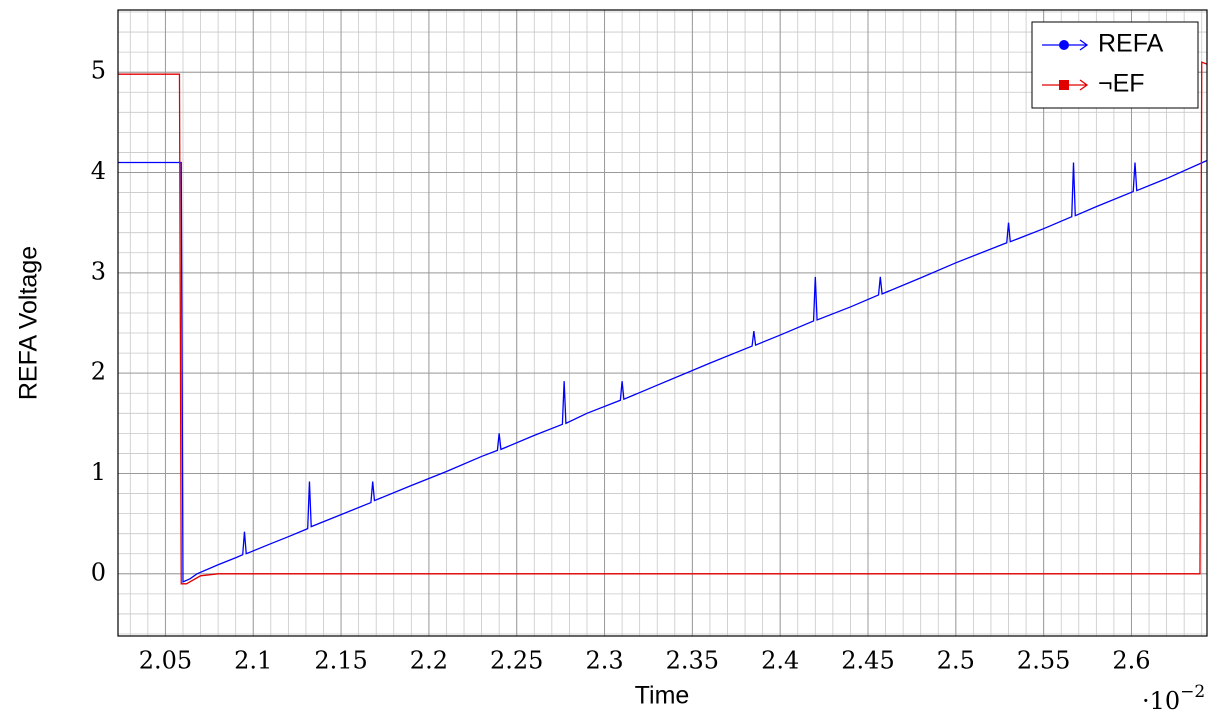  Describe the element at coordinates (1115, 65) in the screenshot. I see `legend-box` at that location.